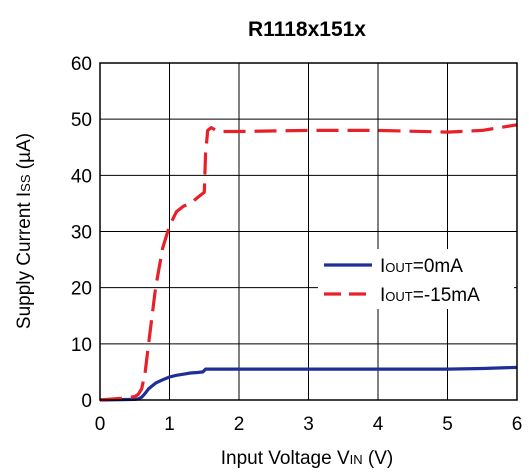 This screenshot has height=475, width=529. What do you see at coordinates (169, 424) in the screenshot?
I see `x-tick-label: 1` at bounding box center [169, 424].